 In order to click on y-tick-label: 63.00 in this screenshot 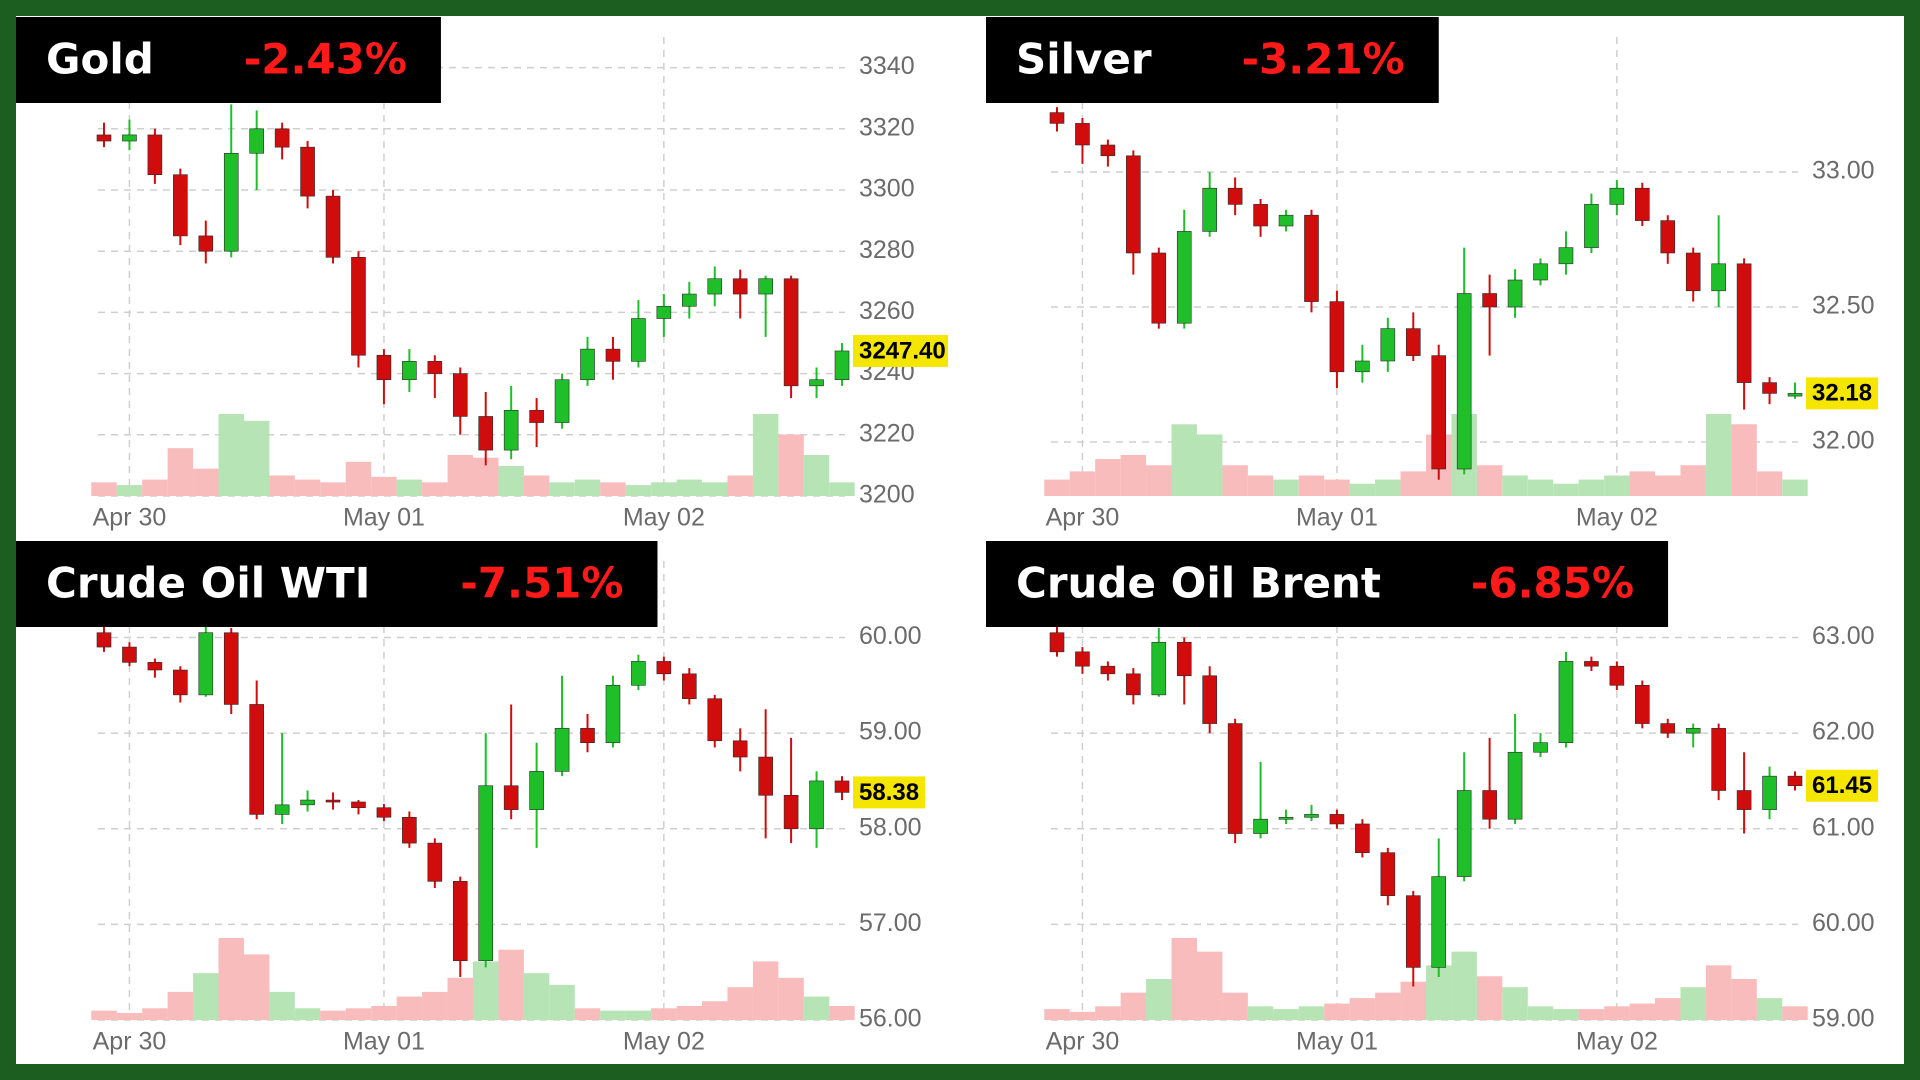, I will do `click(1843, 636)`.